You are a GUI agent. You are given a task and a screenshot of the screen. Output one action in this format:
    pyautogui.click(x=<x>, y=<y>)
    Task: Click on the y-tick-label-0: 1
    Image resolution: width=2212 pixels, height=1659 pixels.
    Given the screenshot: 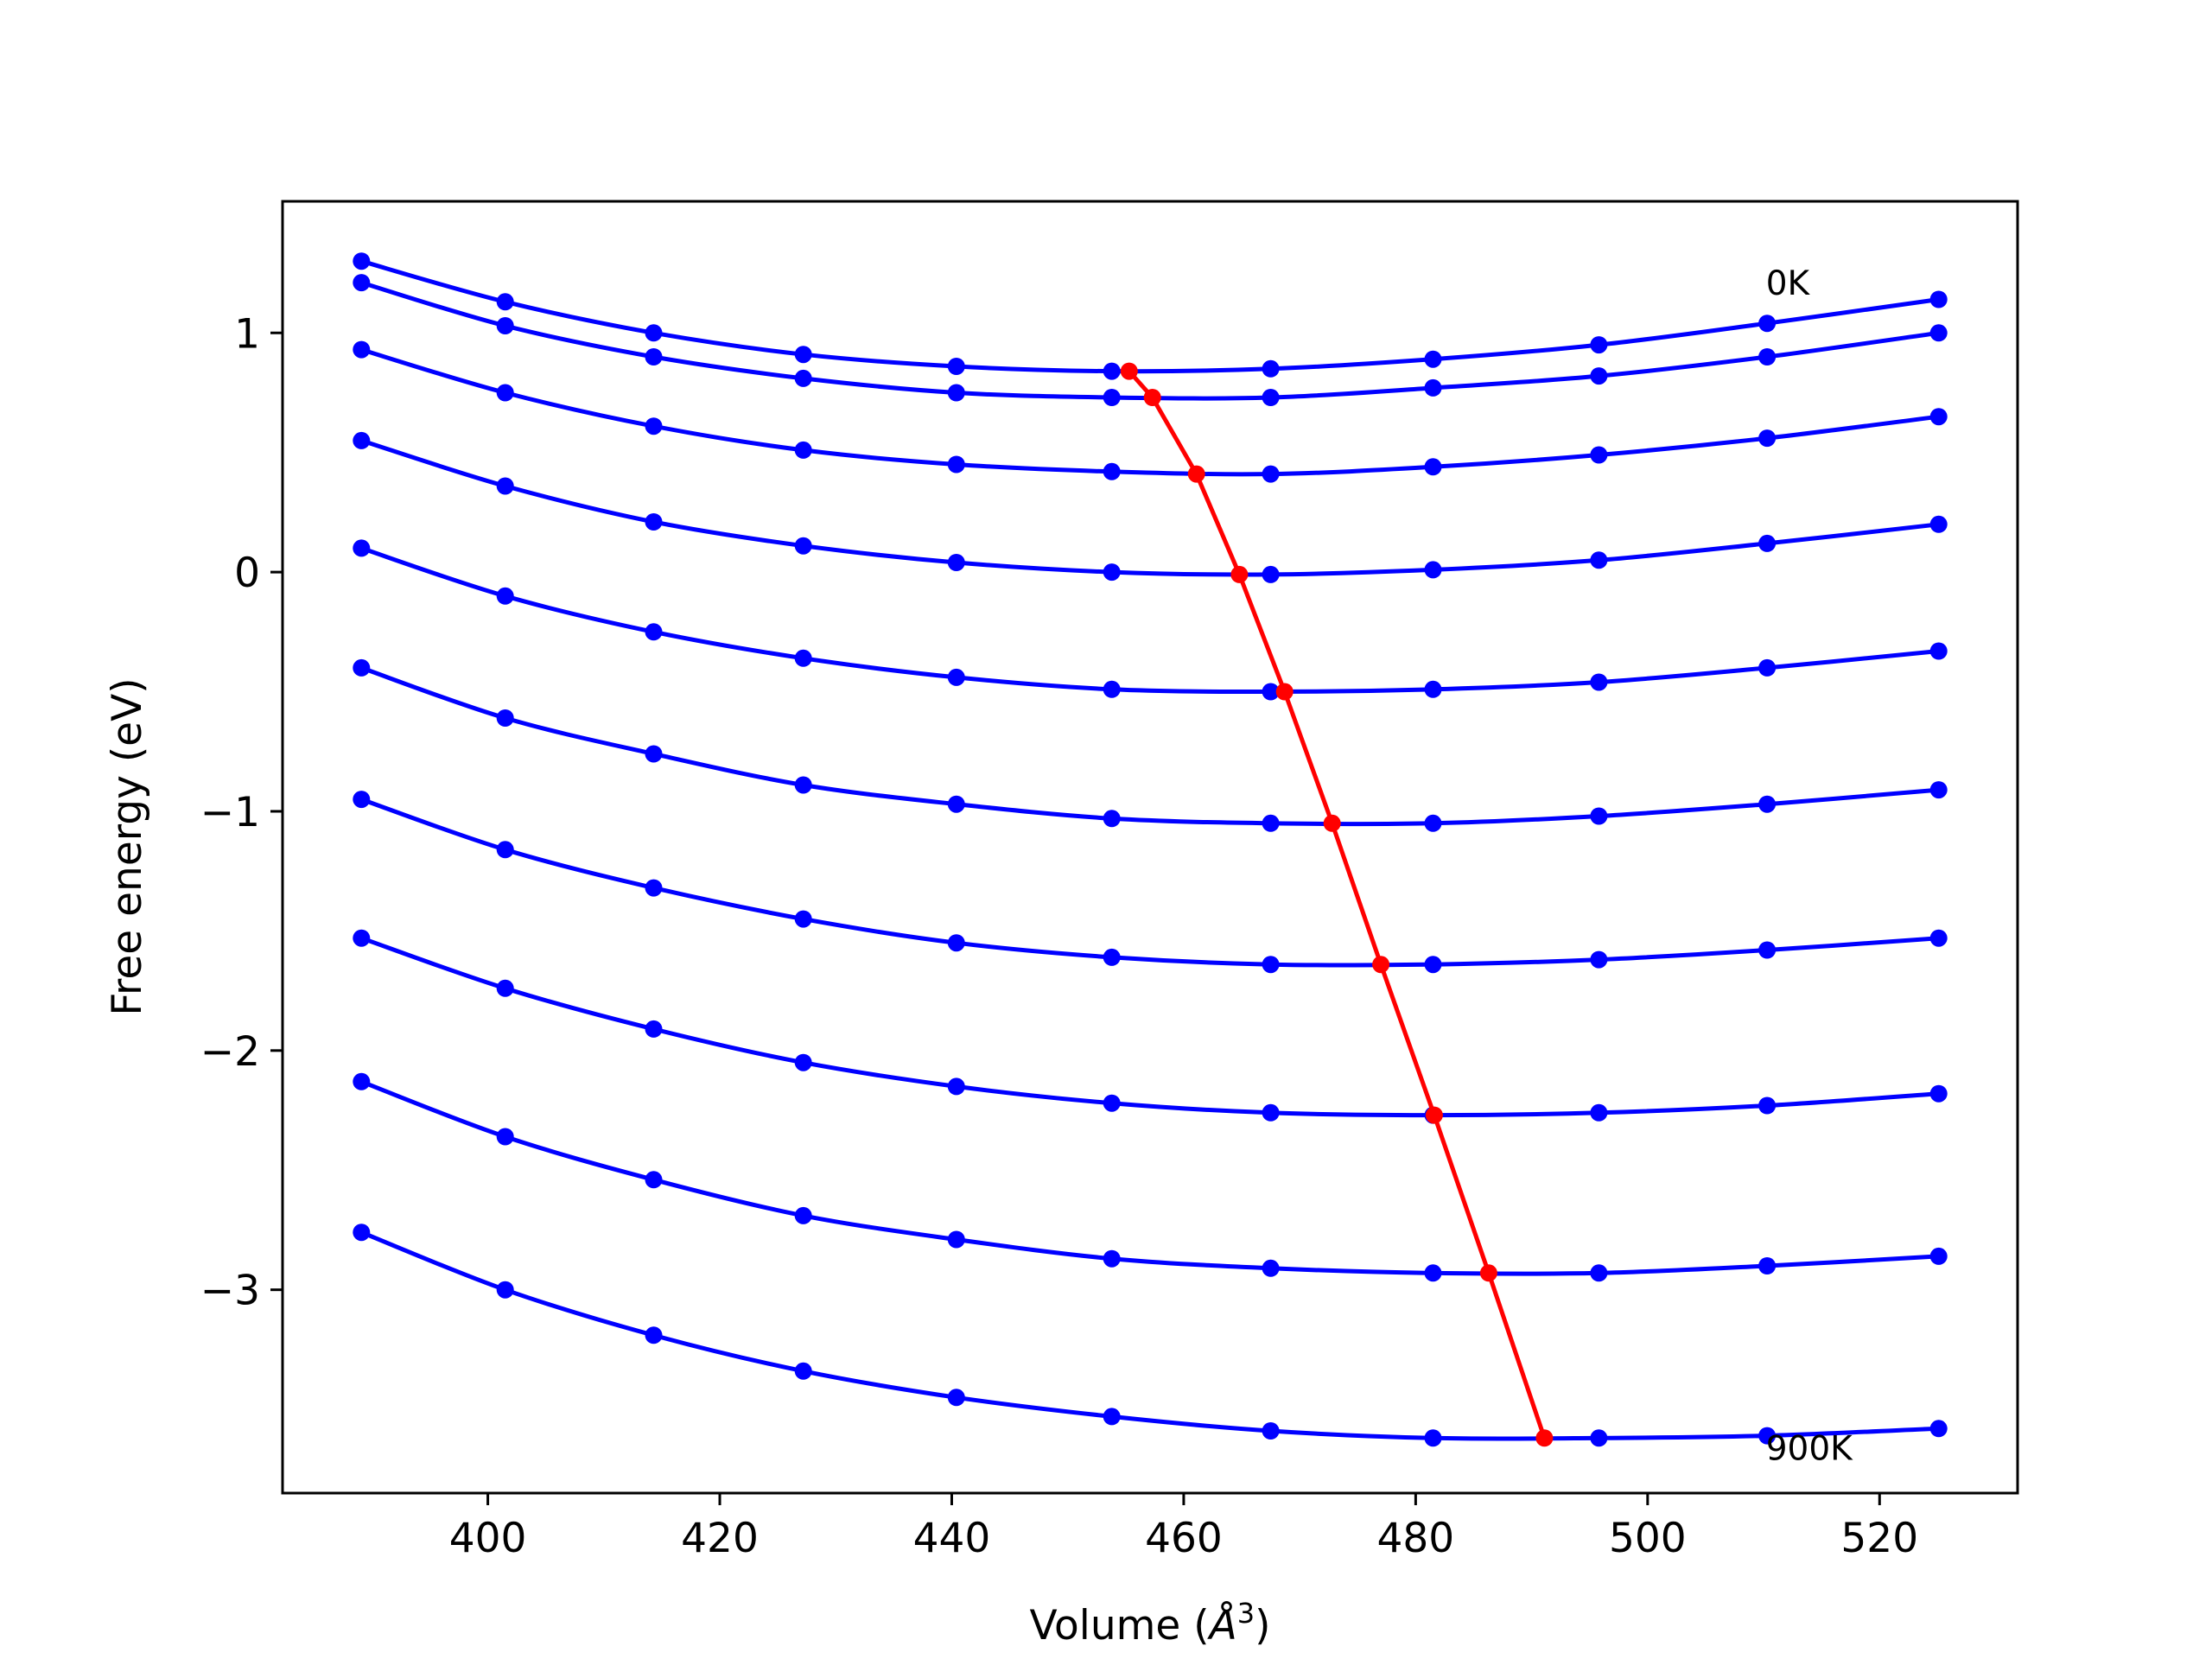 What is the action you would take?
    pyautogui.click(x=247, y=334)
    